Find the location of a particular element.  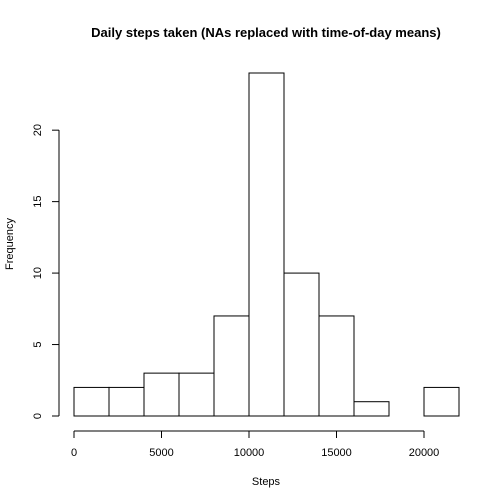

y-tick-label-4: 20 is located at coordinates (38, 130).